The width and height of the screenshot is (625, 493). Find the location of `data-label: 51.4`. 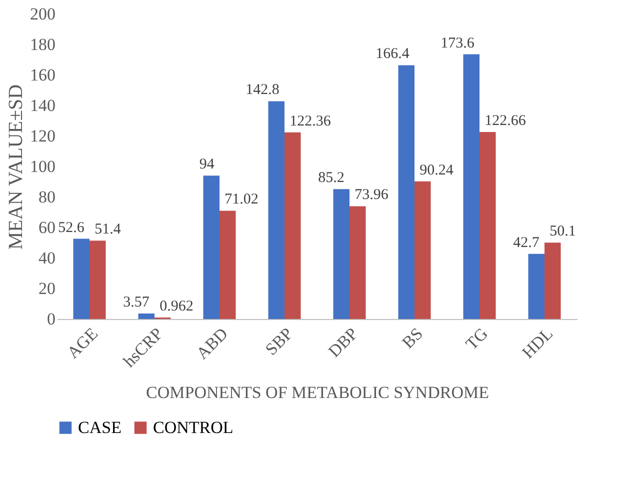

data-label: 51.4 is located at coordinates (108, 230).